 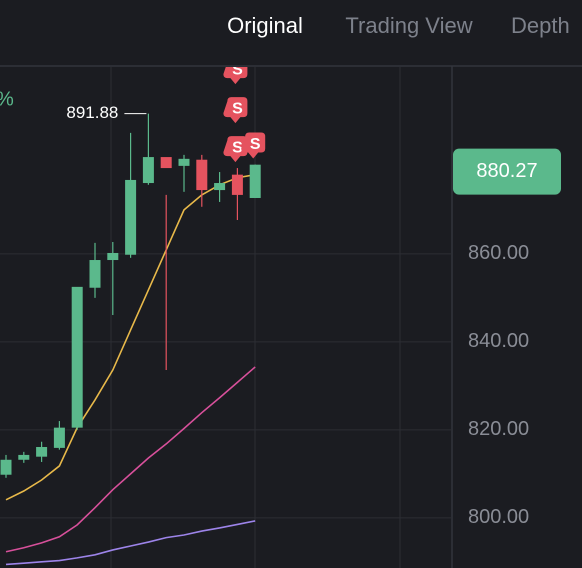 I want to click on price-tag-label: 880.27, so click(x=506, y=171).